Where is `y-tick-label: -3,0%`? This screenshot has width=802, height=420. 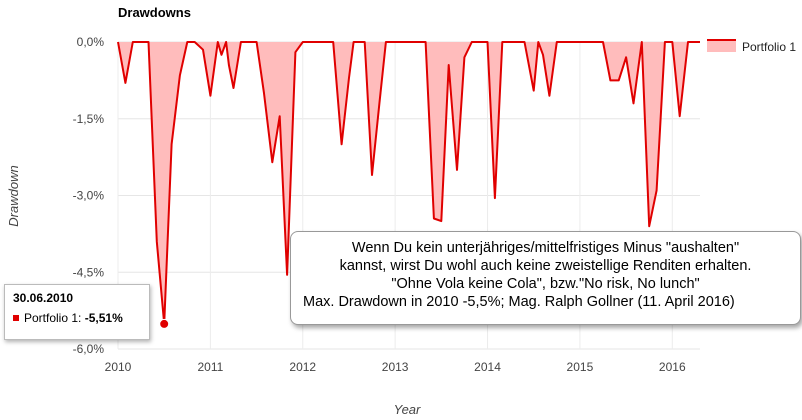
y-tick-label: -3,0% is located at coordinates (89, 196).